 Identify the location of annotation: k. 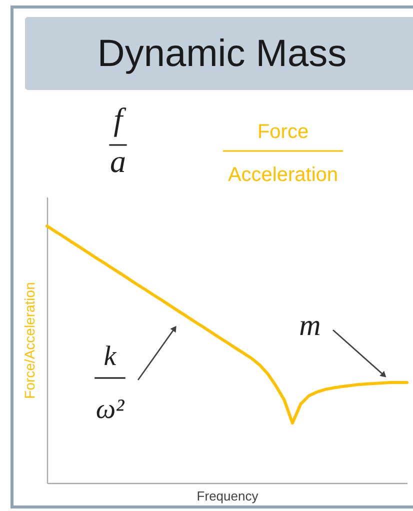
(110, 356).